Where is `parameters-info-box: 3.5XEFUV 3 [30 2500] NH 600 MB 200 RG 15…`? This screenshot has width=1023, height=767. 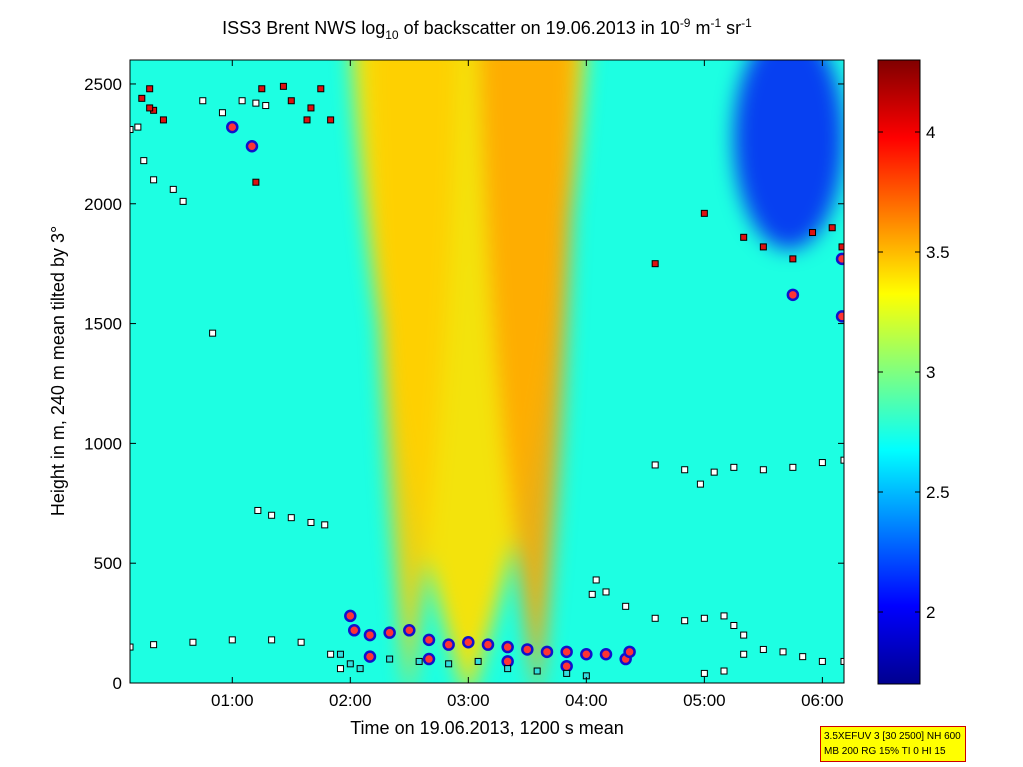 parameters-info-box: 3.5XEFUV 3 [30 2500] NH 600 MB 200 RG 15… is located at coordinates (893, 744).